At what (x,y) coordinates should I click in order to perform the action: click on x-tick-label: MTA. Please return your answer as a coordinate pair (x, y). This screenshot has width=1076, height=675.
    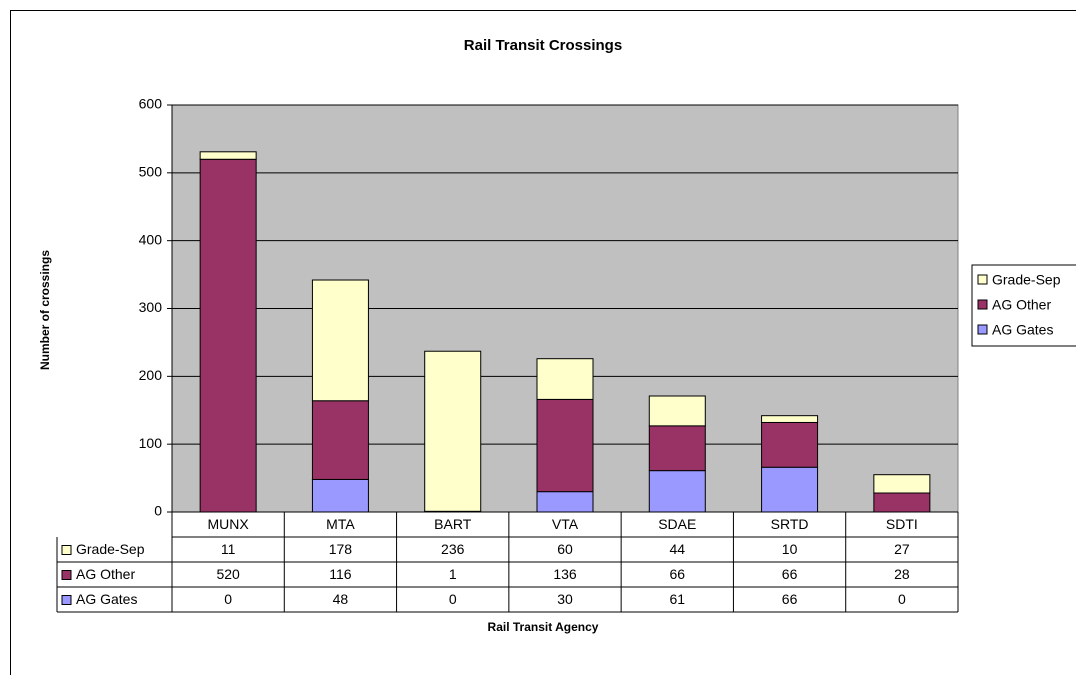
    Looking at the image, I should click on (340, 524).